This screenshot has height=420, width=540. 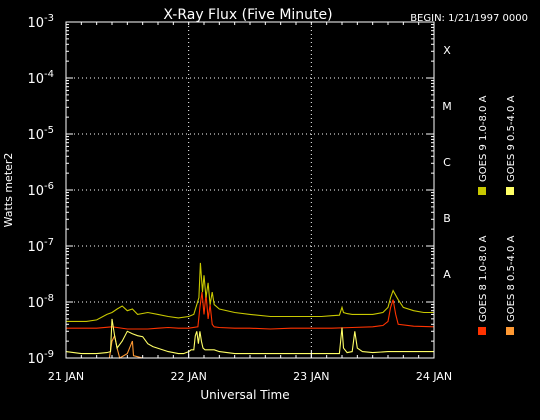 What do you see at coordinates (40, 302) in the screenshot?
I see `y-tick-label: 10⁻⁸` at bounding box center [40, 302].